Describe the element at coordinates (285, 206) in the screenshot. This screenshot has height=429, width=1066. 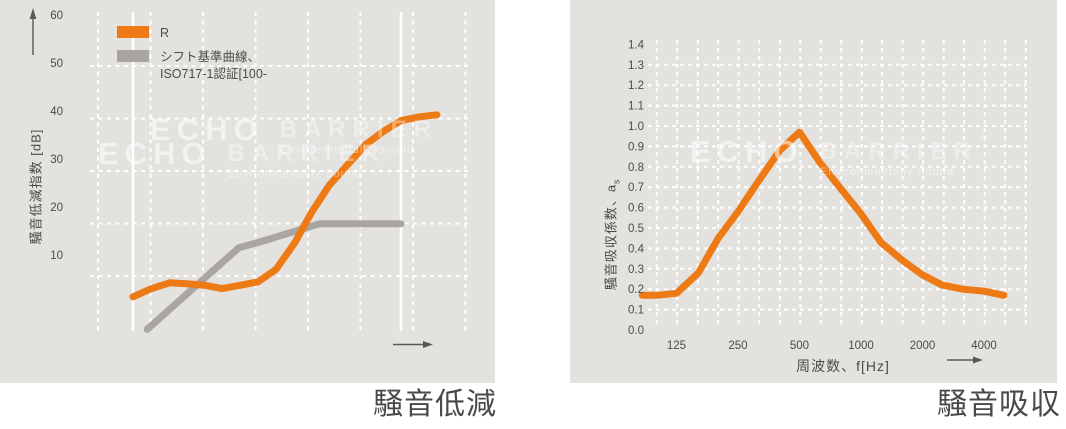
I see `r-curve` at that location.